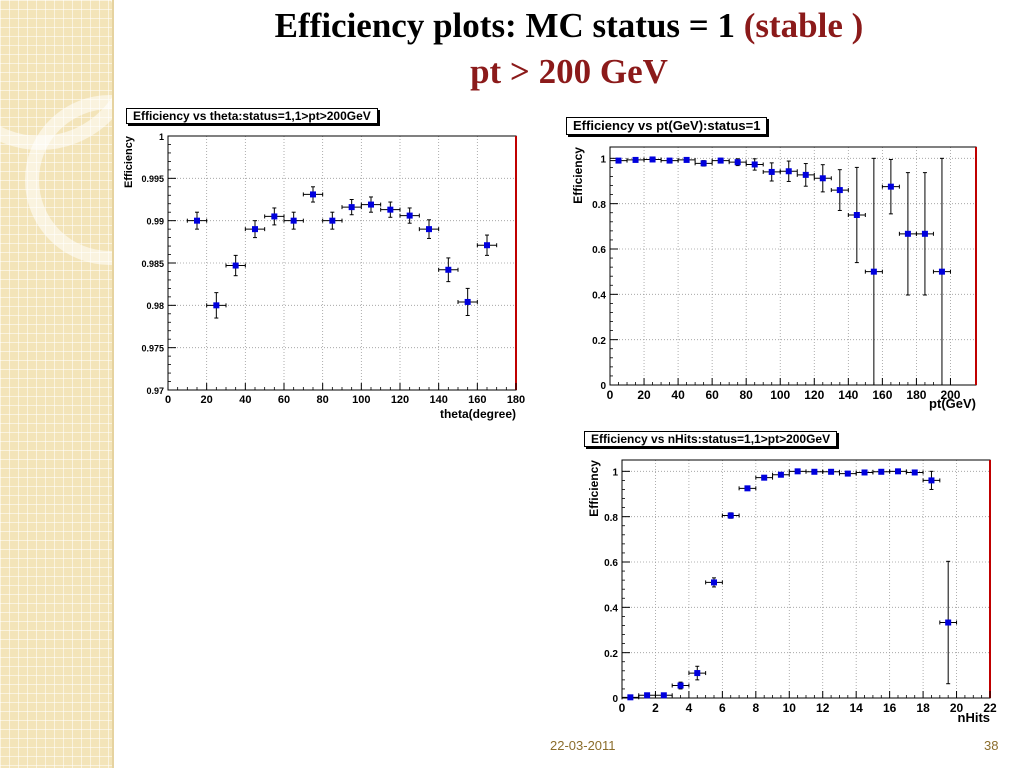 Image resolution: width=1024 pixels, height=768 pixels. Describe the element at coordinates (711, 439) in the screenshot. I see `plot-title: Efficiency vs nHits:status=1,1>pt>200GeV` at that location.